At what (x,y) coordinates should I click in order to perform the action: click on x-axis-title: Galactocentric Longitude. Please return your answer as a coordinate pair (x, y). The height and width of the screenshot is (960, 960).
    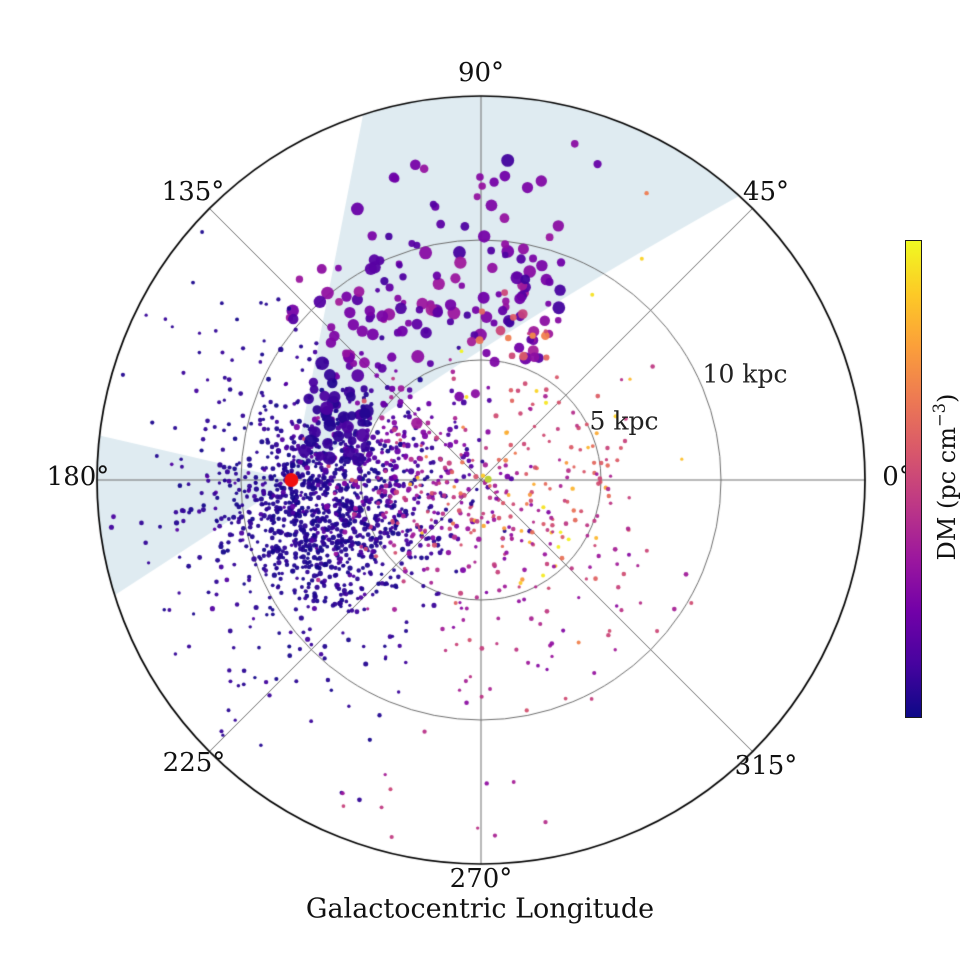
    Looking at the image, I should click on (480, 909).